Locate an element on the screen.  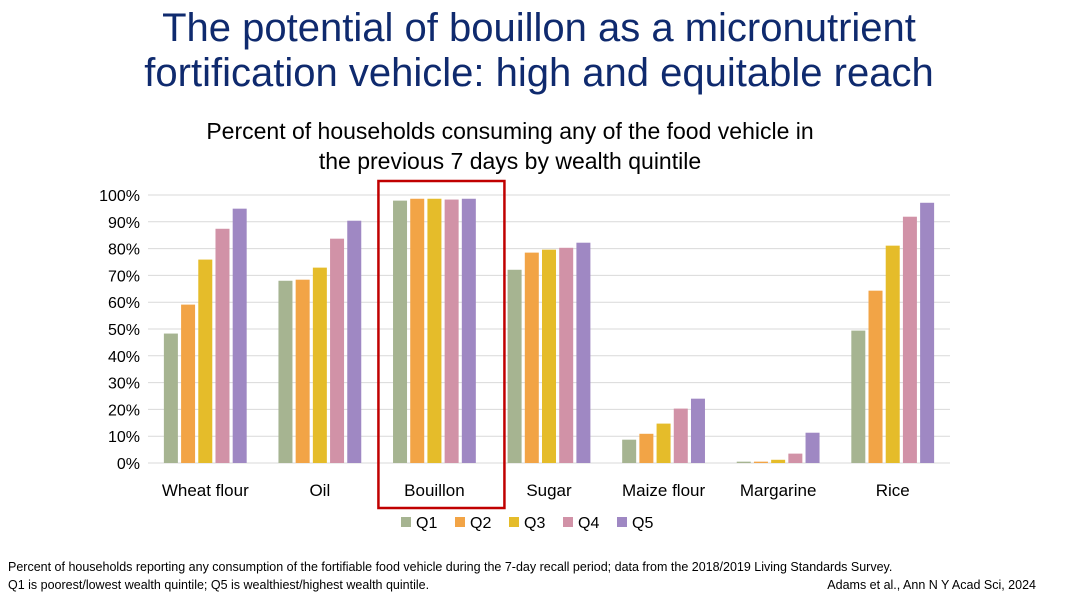
legend-swatch-q1 is located at coordinates (406, 522).